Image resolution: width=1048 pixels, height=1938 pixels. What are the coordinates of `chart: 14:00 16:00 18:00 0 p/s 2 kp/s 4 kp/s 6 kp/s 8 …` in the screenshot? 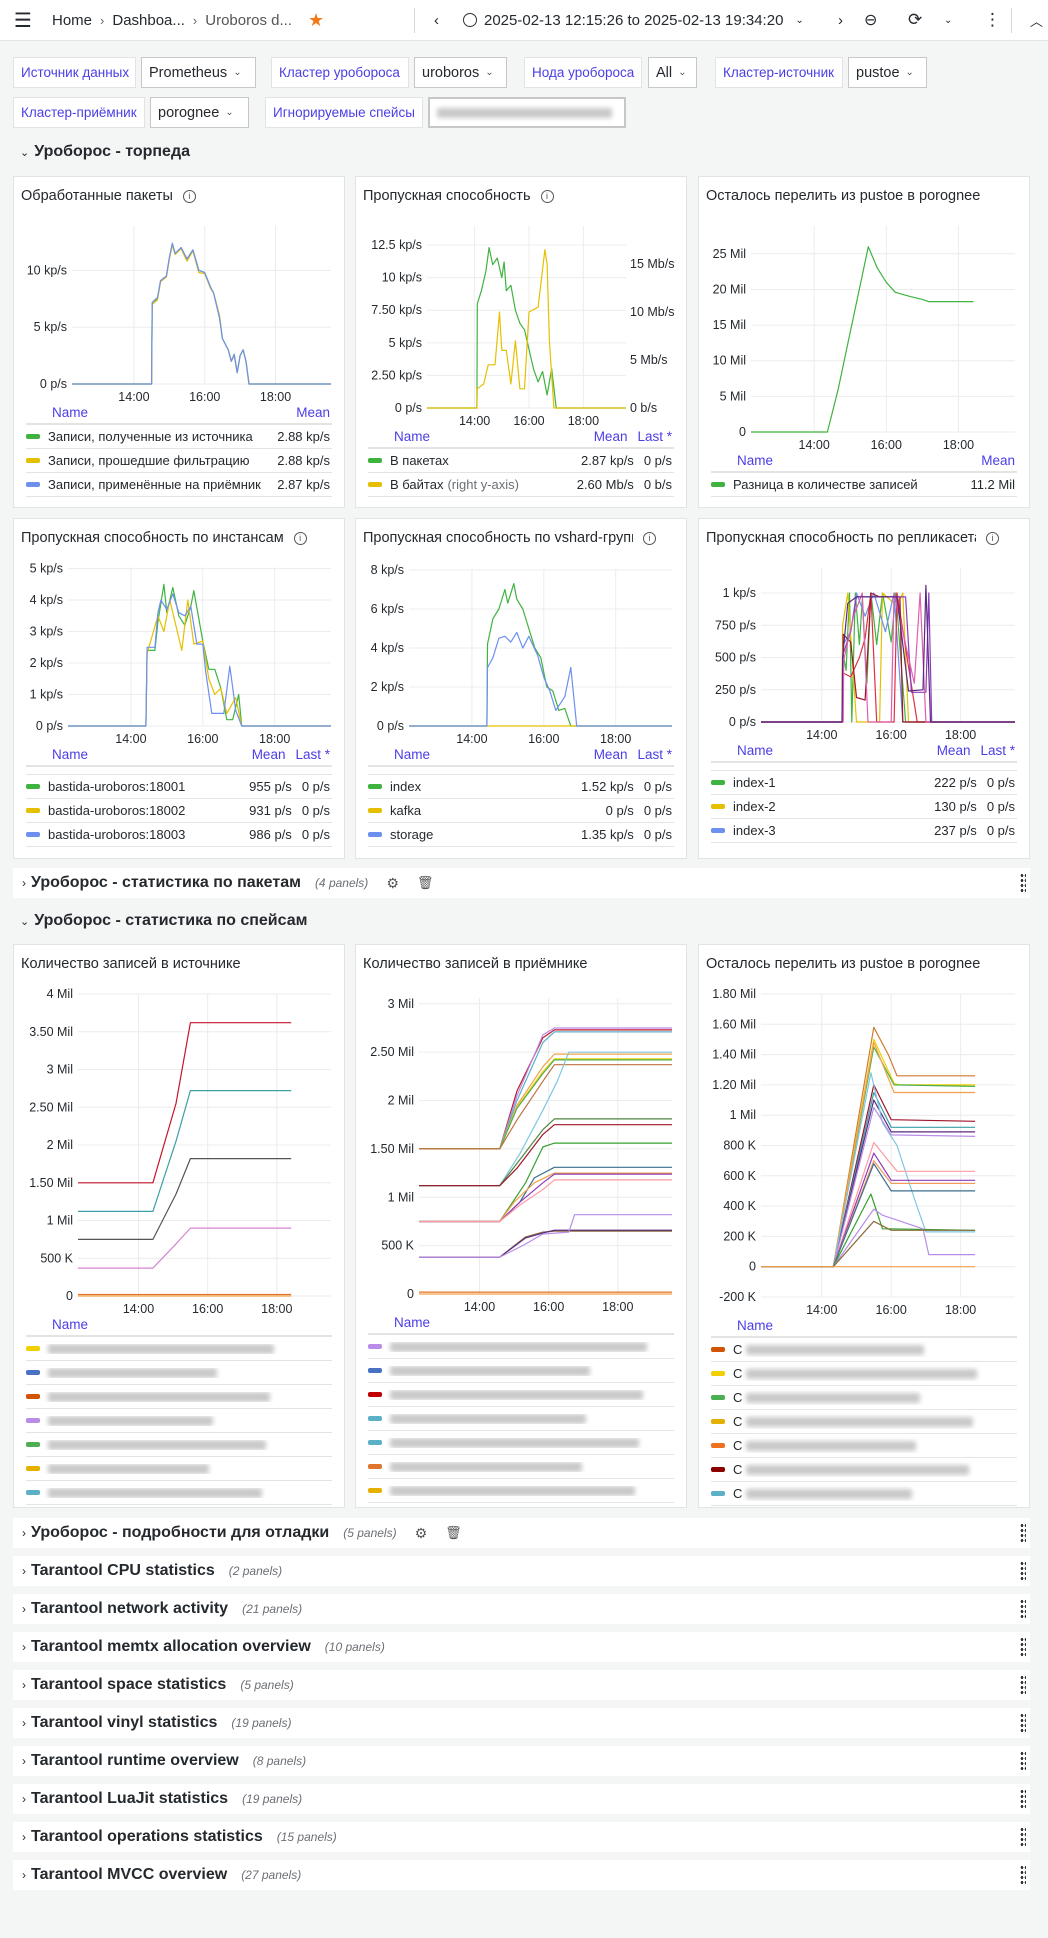 It's located at (521, 652).